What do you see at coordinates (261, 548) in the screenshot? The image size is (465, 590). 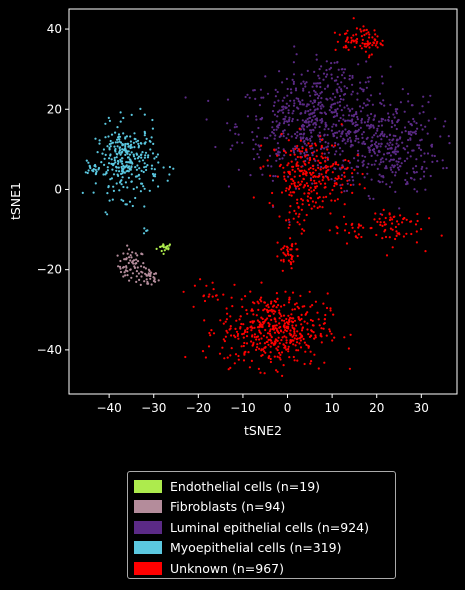 I see `legend-item: Myoepithelial cells (n=319)` at bounding box center [261, 548].